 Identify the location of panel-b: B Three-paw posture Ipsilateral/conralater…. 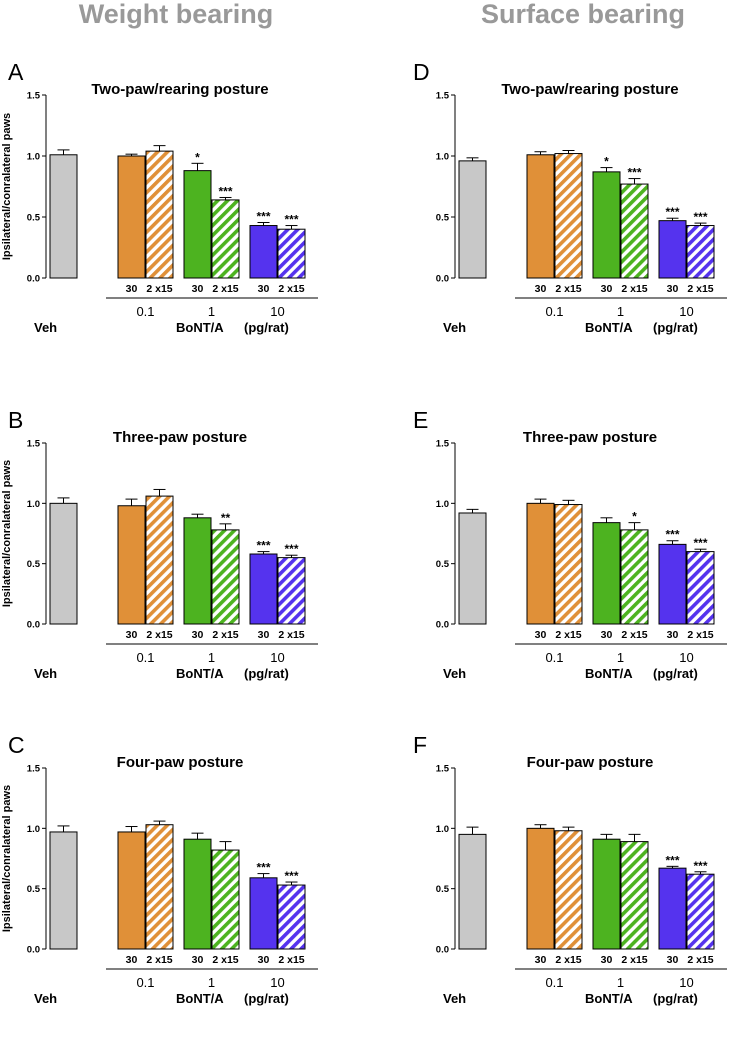
(159, 544).